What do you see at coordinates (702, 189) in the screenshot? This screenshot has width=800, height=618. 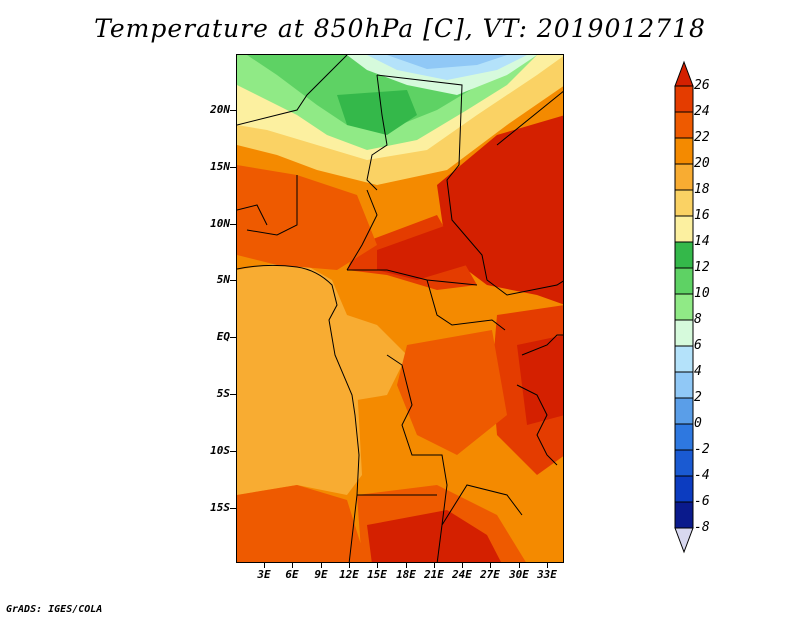 I see `colorbar-label: 18` at bounding box center [702, 189].